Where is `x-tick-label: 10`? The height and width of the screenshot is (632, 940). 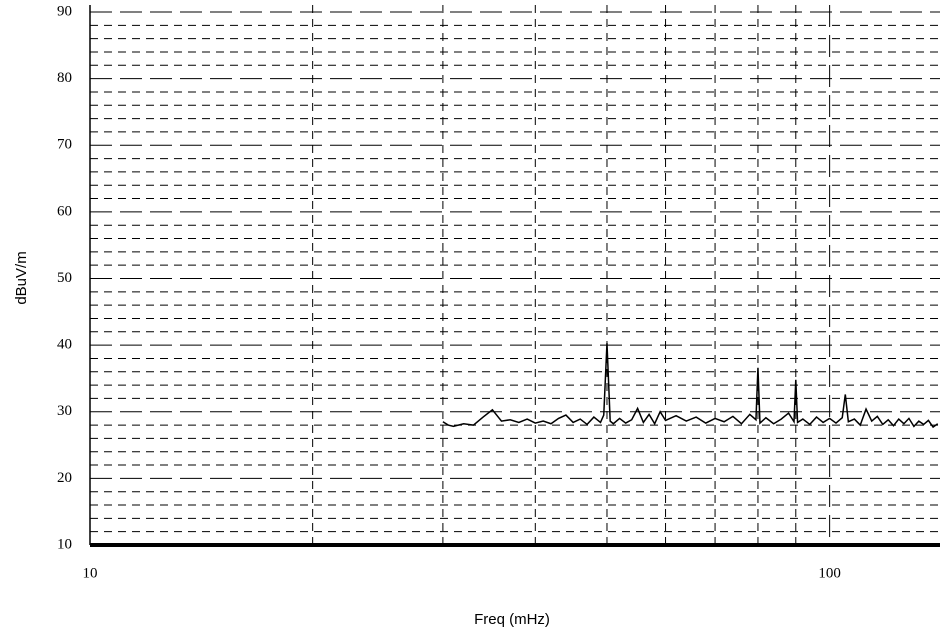
x-tick-label: 10 is located at coordinates (90, 573).